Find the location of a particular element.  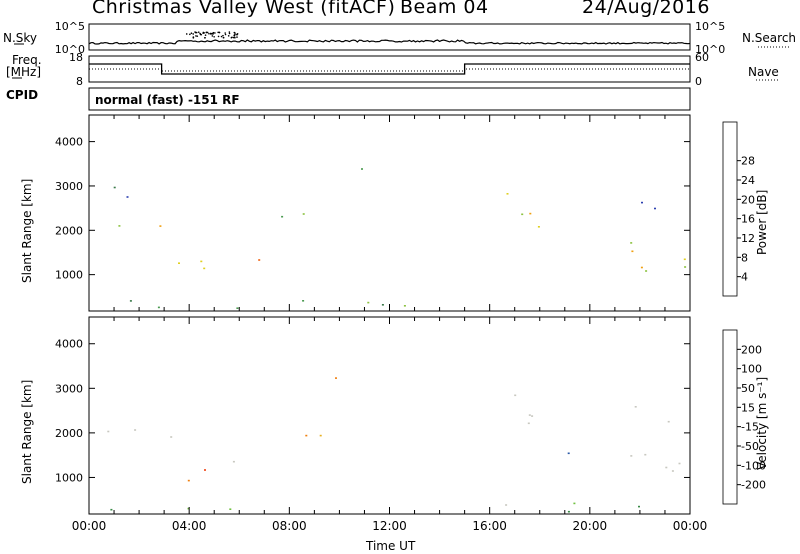

velocity-colorbar-title: Velocity [m s⁻¹] is located at coordinates (762, 423).